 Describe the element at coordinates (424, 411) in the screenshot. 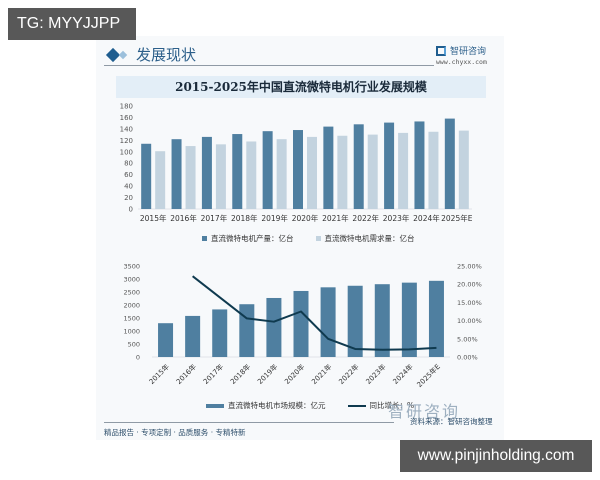

I see `footer-logo-watermark: 智研咨询` at that location.